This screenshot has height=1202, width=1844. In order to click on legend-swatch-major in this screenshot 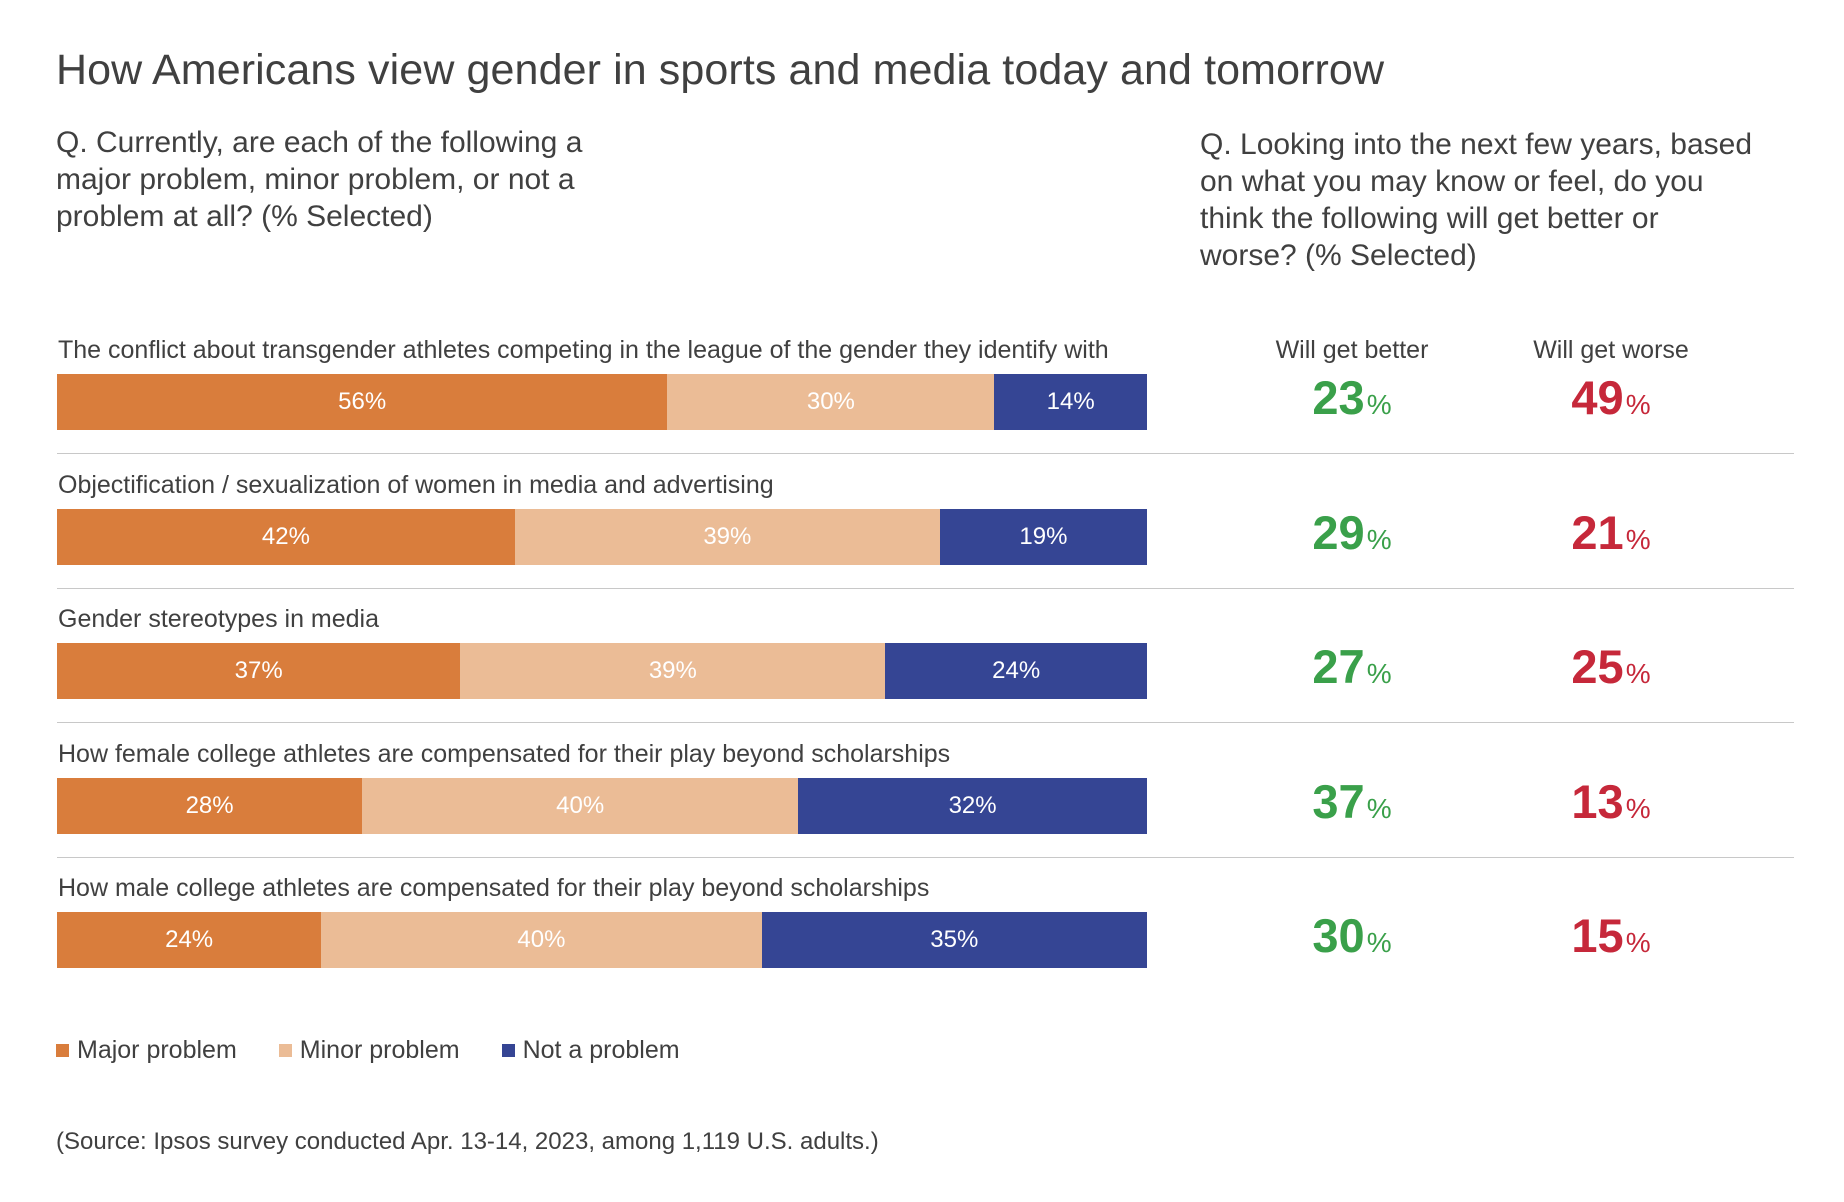, I will do `click(62, 1050)`.